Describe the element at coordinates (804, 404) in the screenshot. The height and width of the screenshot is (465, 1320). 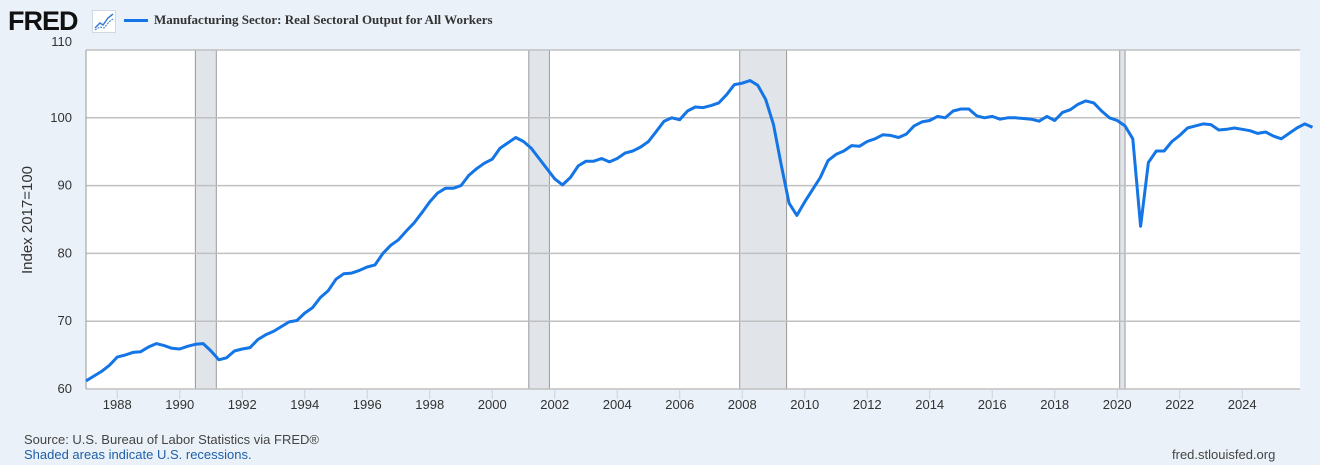
I see `x-tick-label: 2010` at that location.